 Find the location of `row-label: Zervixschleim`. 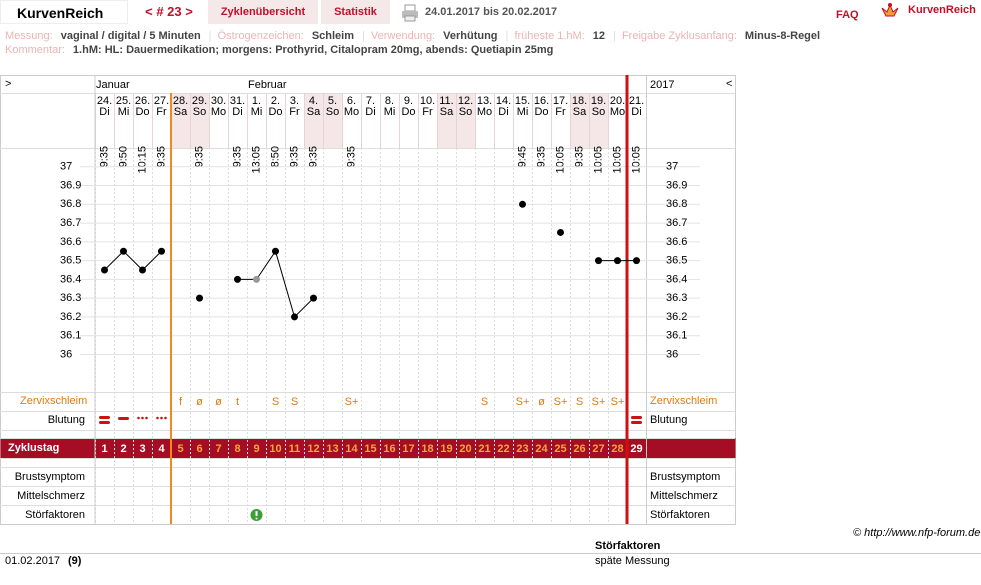

row-label: Zervixschleim is located at coordinates (53, 401).